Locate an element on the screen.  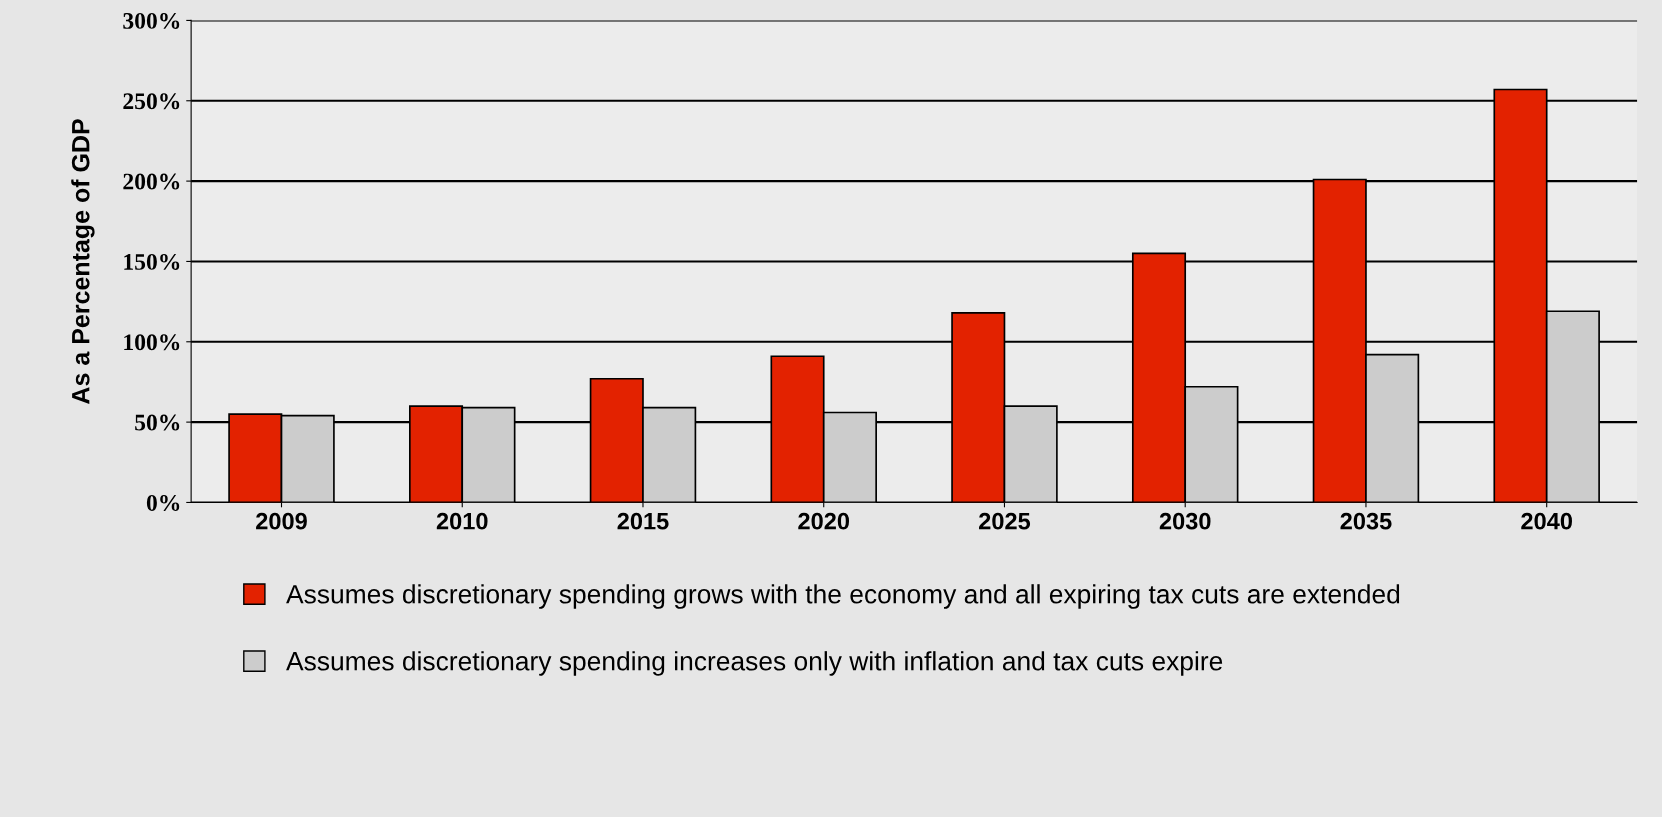
x-tick-label: 2009 is located at coordinates (281, 521).